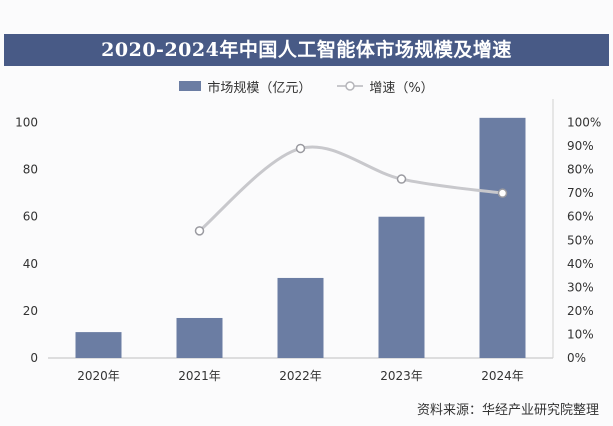 Image resolution: width=613 pixels, height=426 pixels. What do you see at coordinates (26, 123) in the screenshot?
I see `y-left-tick-label: 100` at bounding box center [26, 123].